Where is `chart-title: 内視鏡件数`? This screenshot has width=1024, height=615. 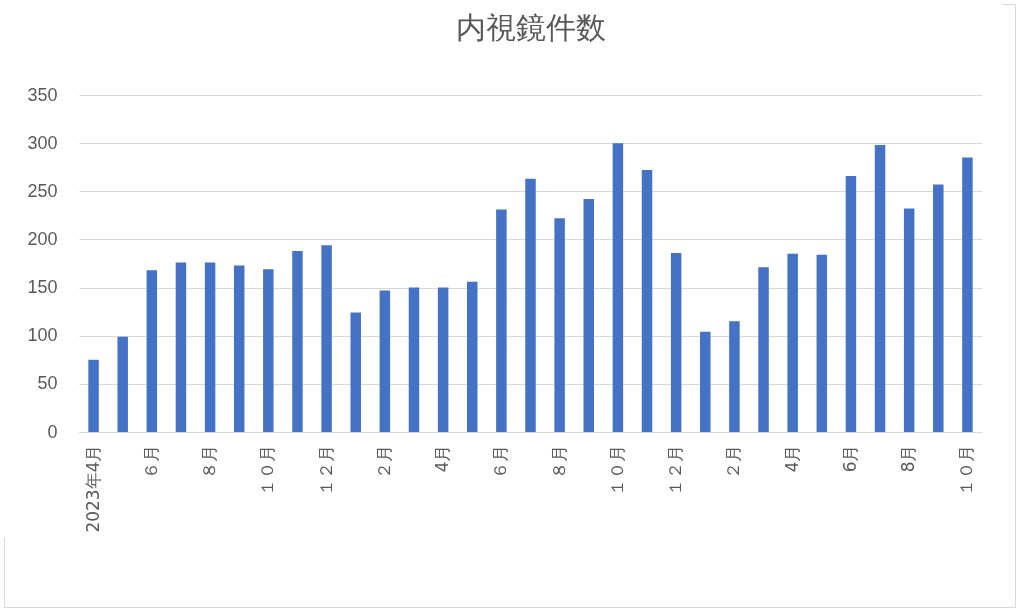 chart-title: 内視鏡件数 is located at coordinates (530, 27).